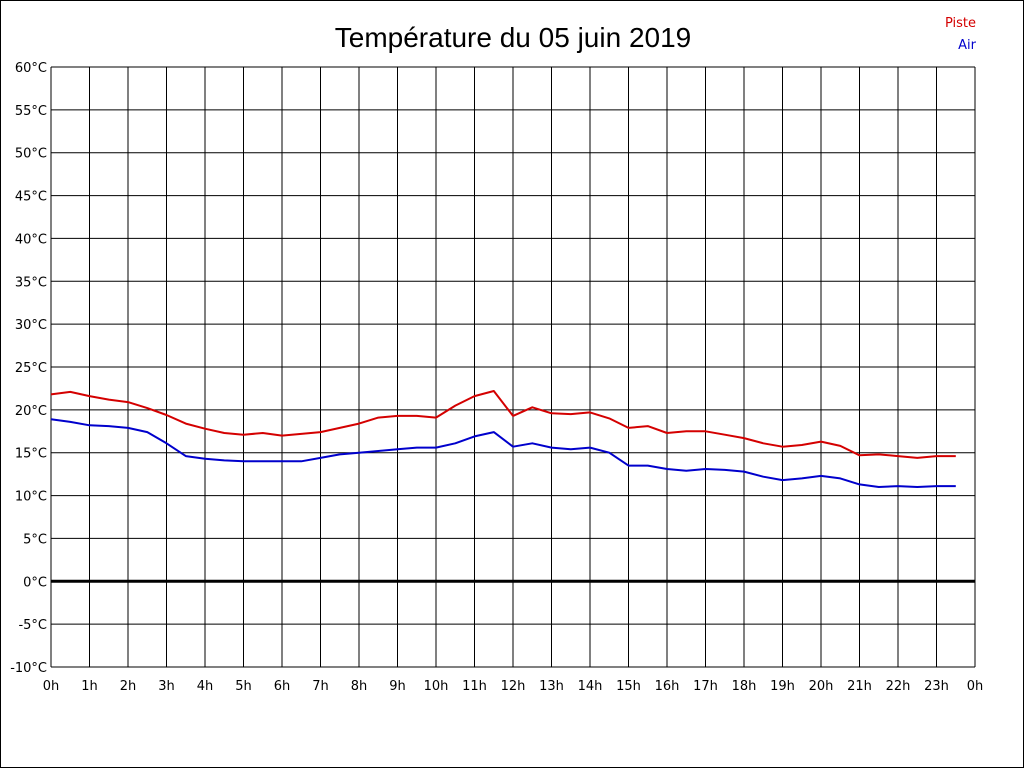 Image resolution: width=1024 pixels, height=768 pixels. What do you see at coordinates (821, 686) in the screenshot?
I see `x-tick-label: 20h` at bounding box center [821, 686].